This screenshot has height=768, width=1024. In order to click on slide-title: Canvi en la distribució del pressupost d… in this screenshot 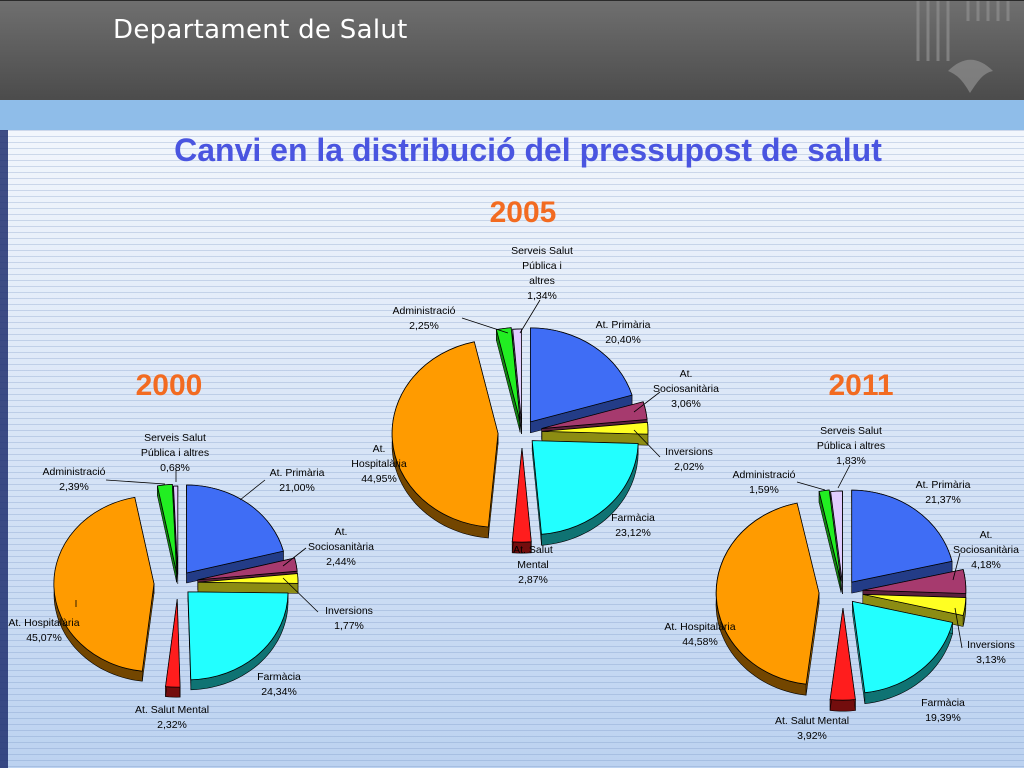, I will do `click(528, 150)`.